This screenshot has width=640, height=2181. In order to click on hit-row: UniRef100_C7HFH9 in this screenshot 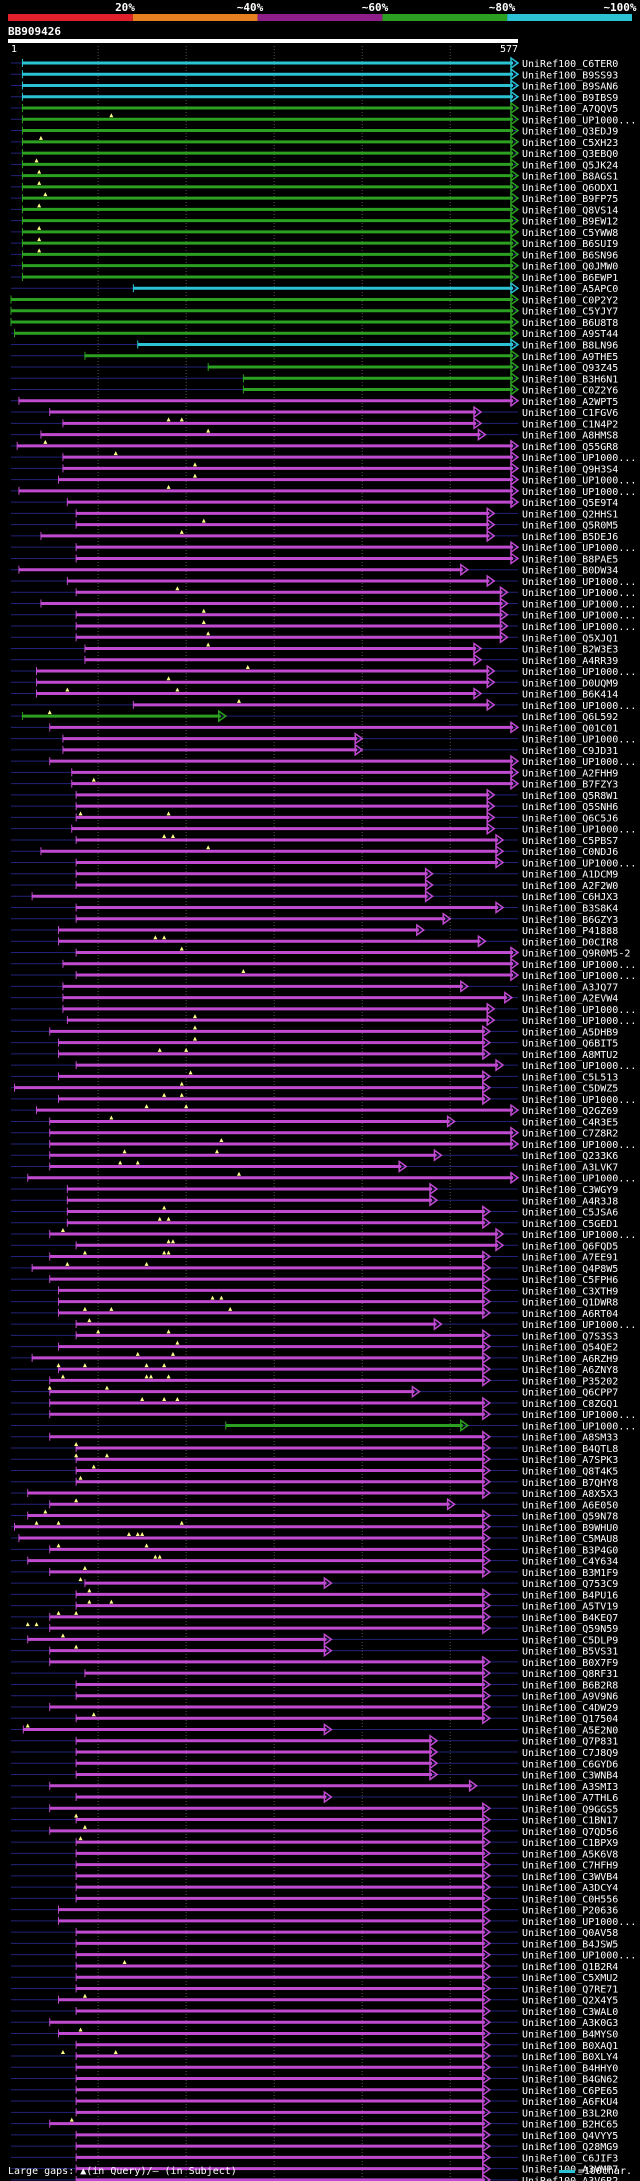, I will do `click(314, 1865)`.